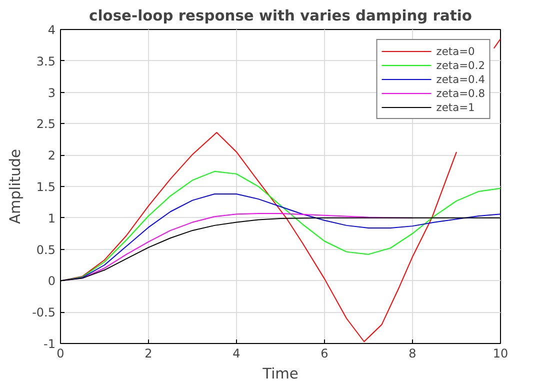 The width and height of the screenshot is (550, 390). I want to click on legend-label: zeta=0.4, so click(460, 79).